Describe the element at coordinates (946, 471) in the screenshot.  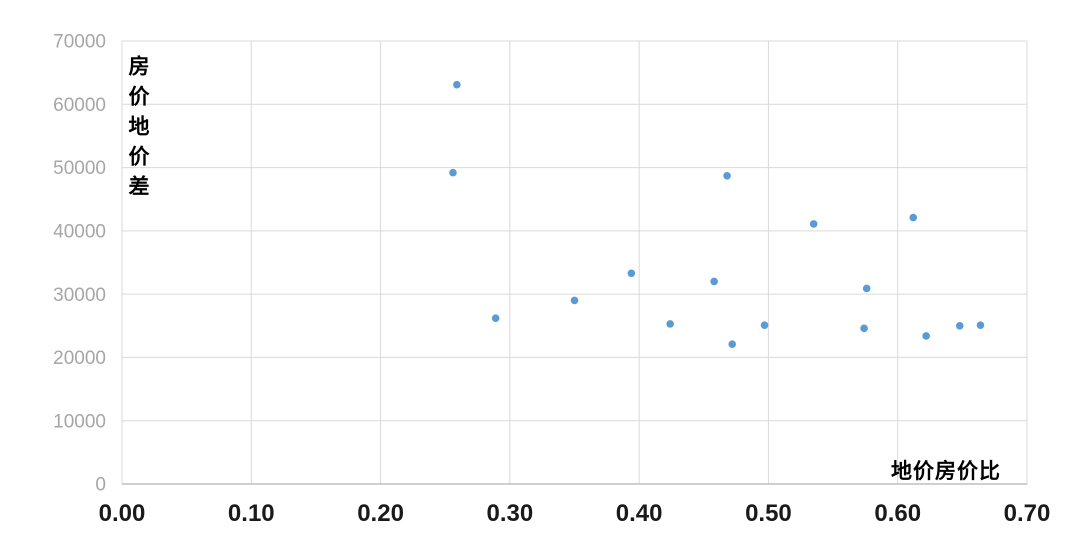
I see `x-axis-title: 地价房价比` at that location.